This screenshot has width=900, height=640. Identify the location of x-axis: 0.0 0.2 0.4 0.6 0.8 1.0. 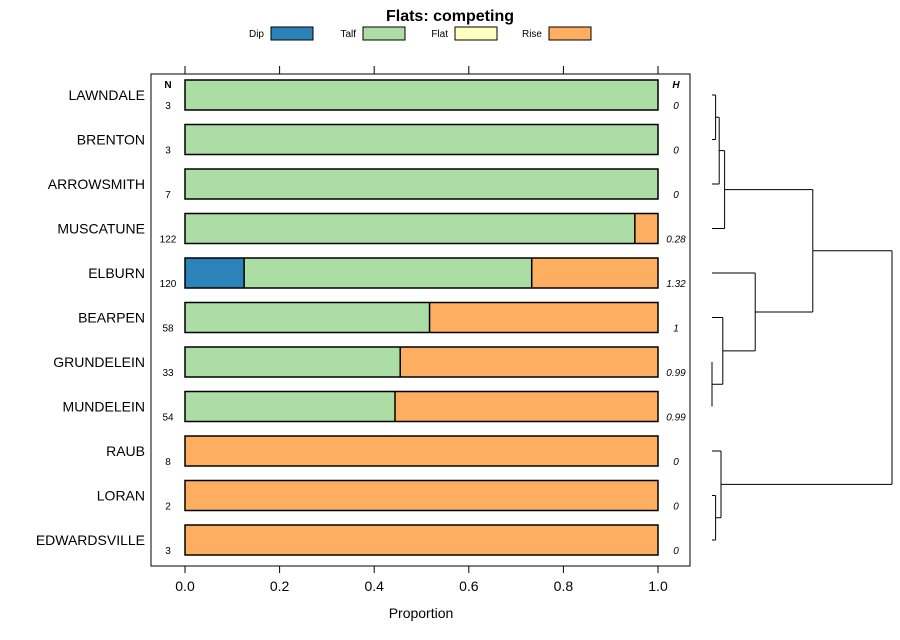
(421, 580).